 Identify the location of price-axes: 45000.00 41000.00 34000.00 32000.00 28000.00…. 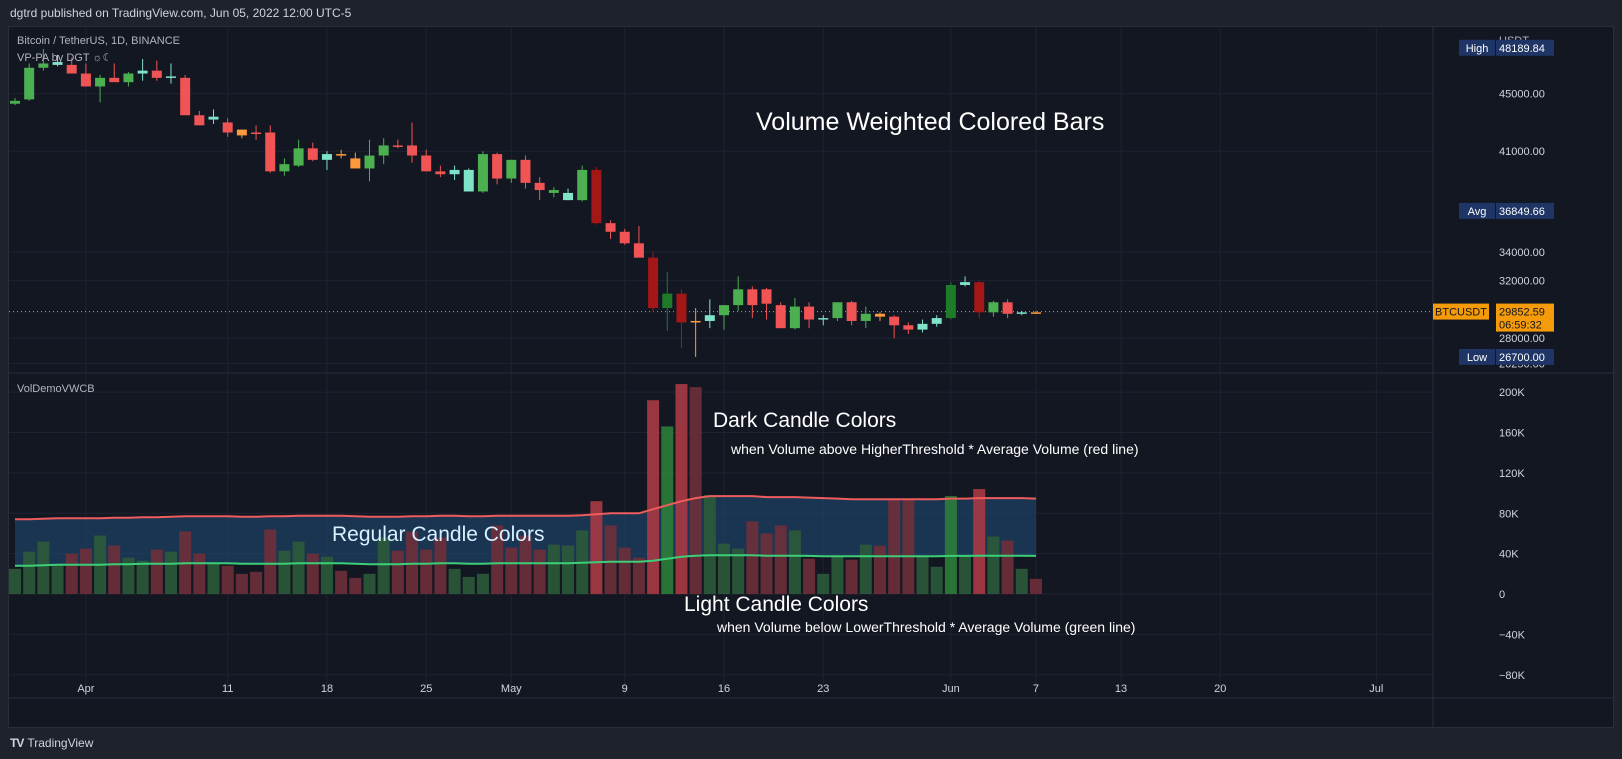
(1522, 385).